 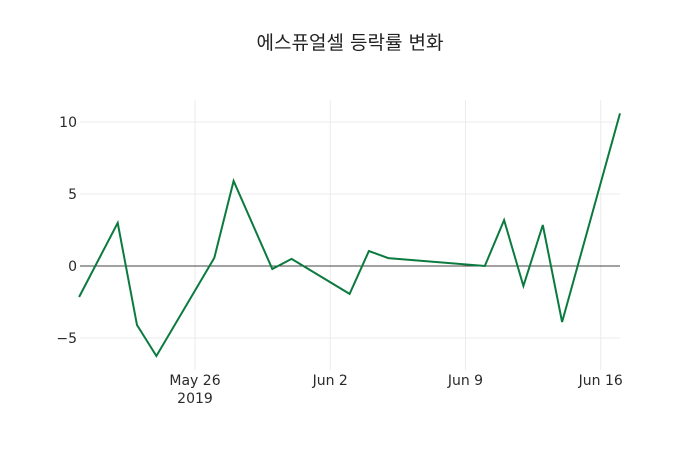 I want to click on y-tick-label: 10, so click(x=68, y=123).